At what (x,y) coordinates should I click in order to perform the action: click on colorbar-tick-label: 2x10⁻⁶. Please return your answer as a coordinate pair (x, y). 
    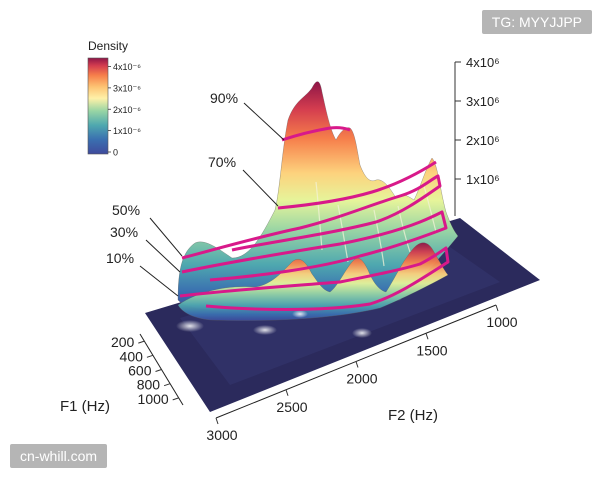
    Looking at the image, I should click on (127, 110).